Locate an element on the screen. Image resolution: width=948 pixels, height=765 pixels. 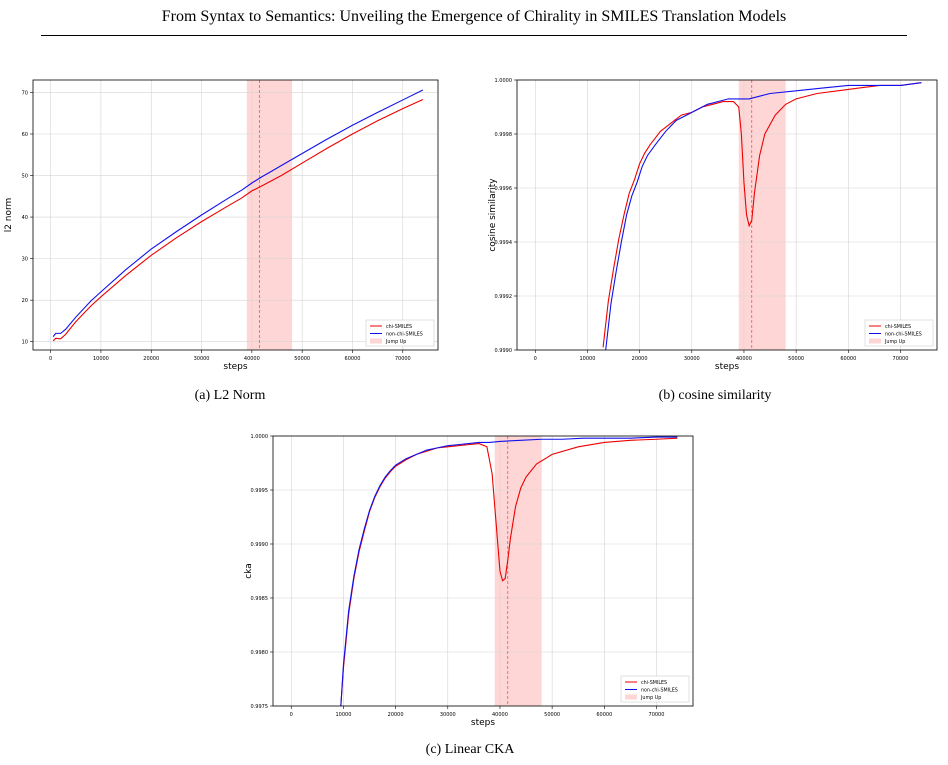
y-axis-label: l2 norm is located at coordinates (9, 215).